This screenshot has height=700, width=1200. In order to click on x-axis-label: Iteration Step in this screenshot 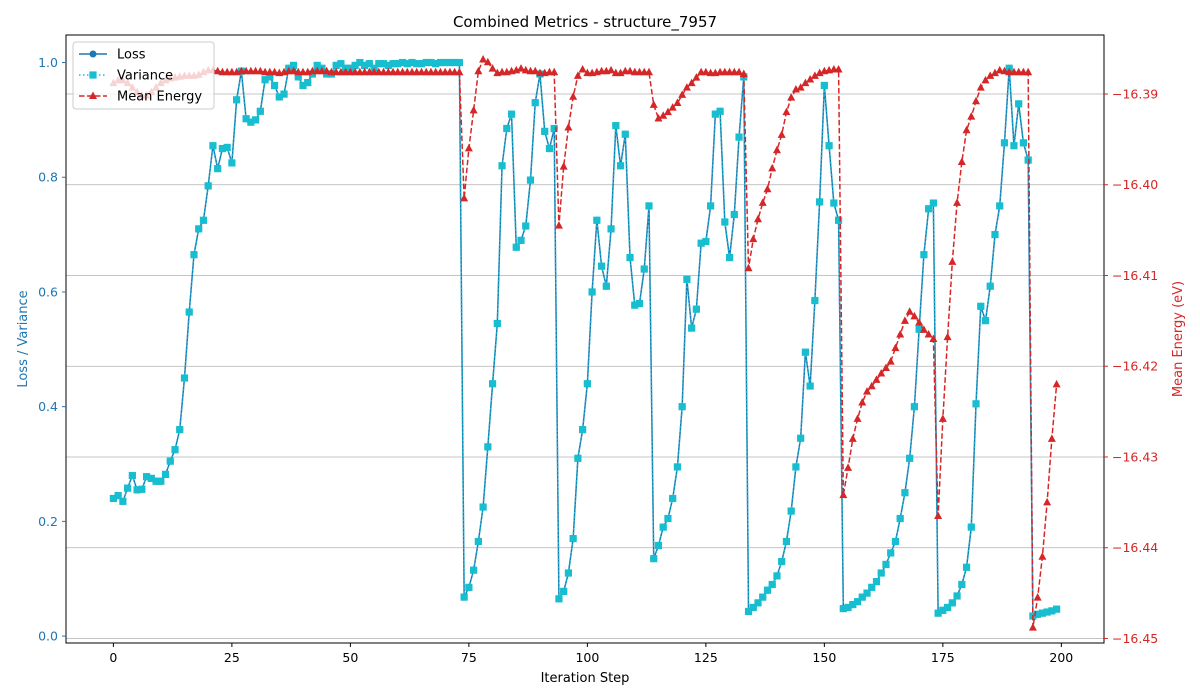, I will do `click(585, 678)`.